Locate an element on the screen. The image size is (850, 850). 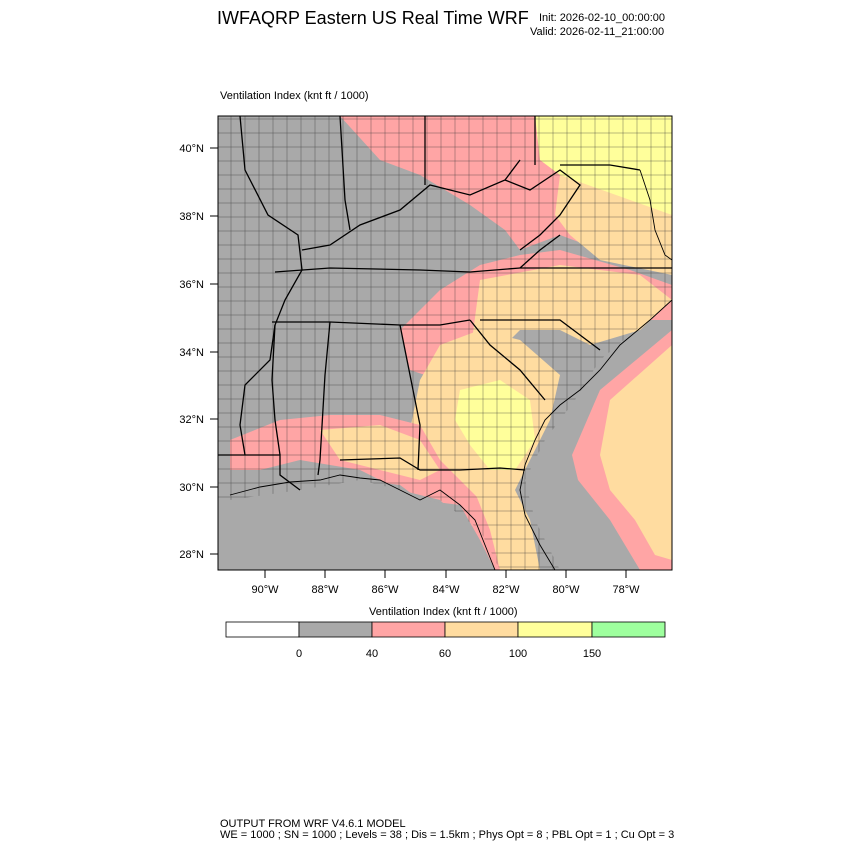
va-nc-line is located at coordinates (540, 251).